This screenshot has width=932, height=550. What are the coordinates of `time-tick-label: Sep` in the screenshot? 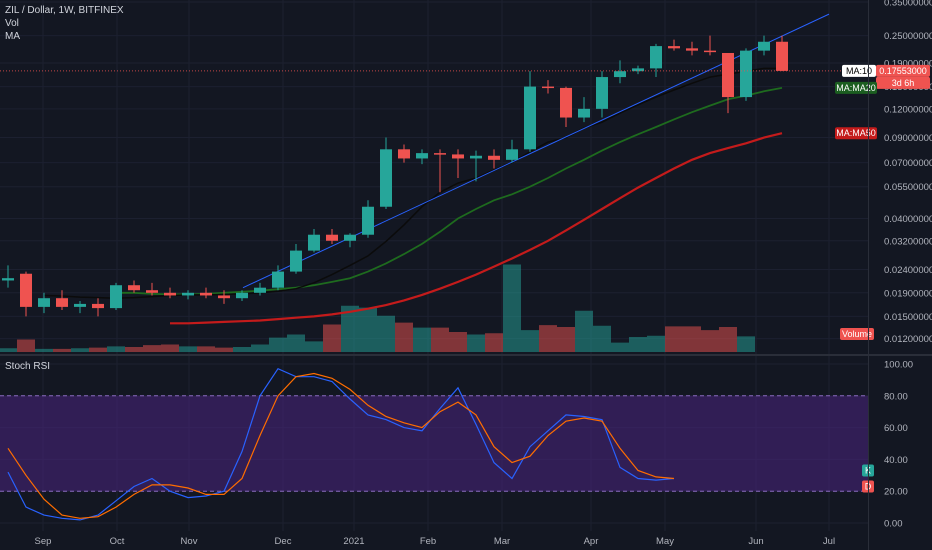 It's located at (43, 541).